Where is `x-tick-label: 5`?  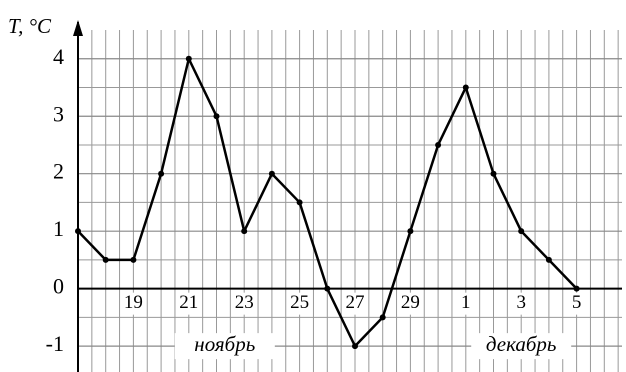 x-tick-label: 5 is located at coordinates (577, 302).